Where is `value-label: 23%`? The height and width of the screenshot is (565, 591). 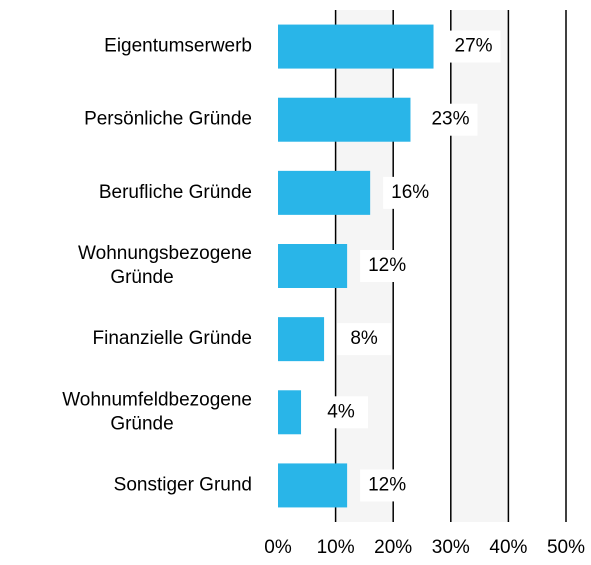 value-label: 23% is located at coordinates (450, 119).